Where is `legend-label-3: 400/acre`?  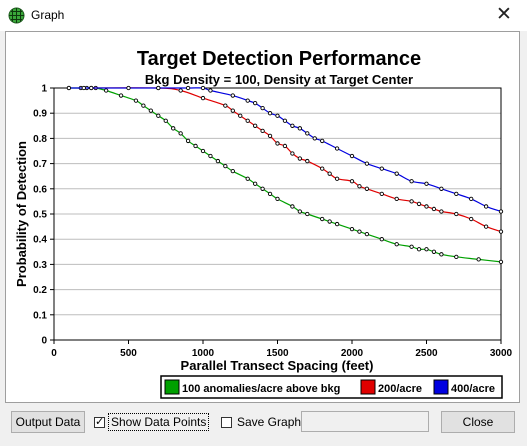
legend-label-3: 400/acre is located at coordinates (473, 389).